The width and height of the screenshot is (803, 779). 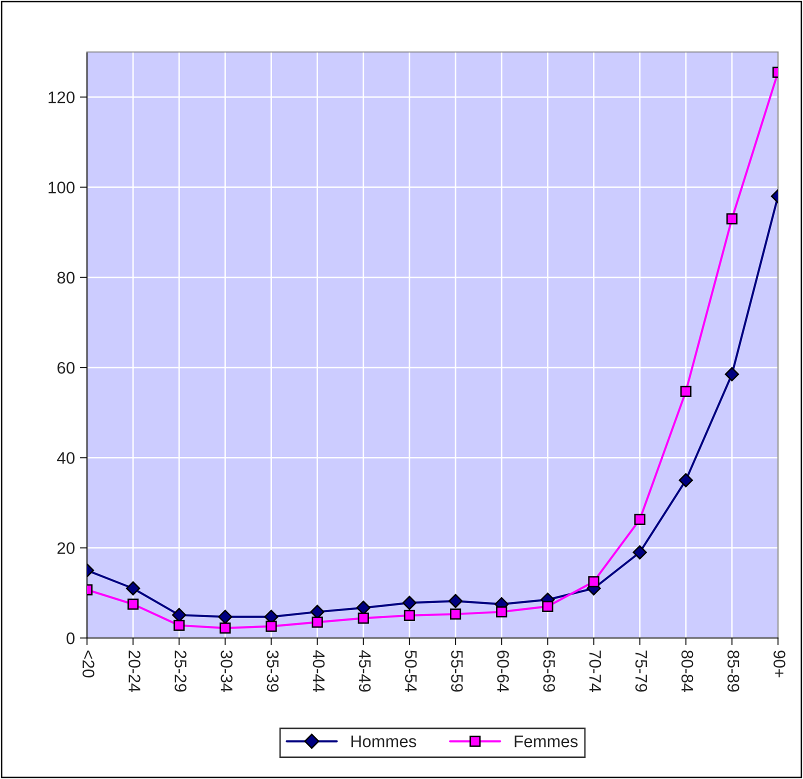 What do you see at coordinates (66, 368) in the screenshot?
I see `y-tick-label: 60` at bounding box center [66, 368].